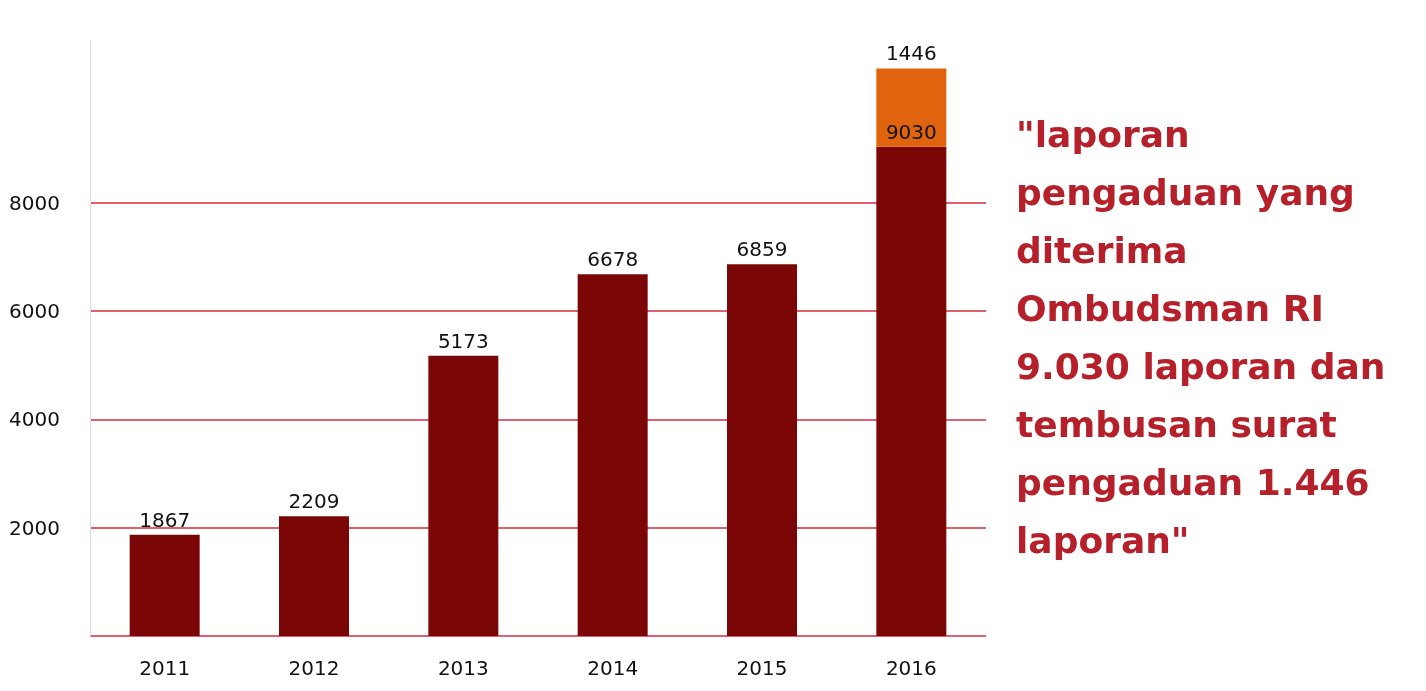 Image resolution: width=1426 pixels, height=691 pixels. I want to click on data-label: 6678, so click(613, 259).